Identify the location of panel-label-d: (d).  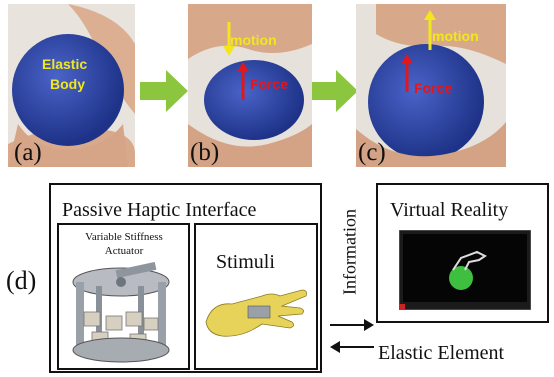
(21, 280).